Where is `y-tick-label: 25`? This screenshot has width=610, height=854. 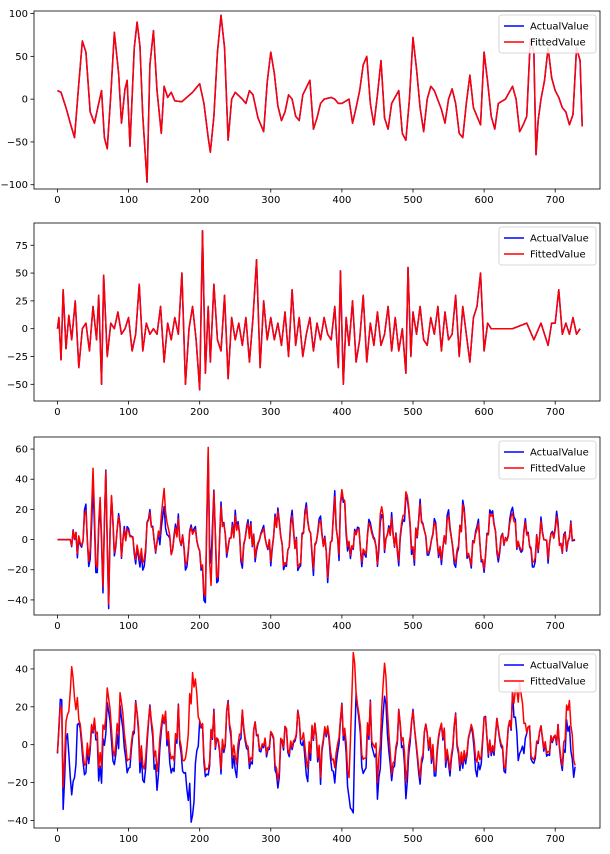
y-tick-label: 25 is located at coordinates (21, 301).